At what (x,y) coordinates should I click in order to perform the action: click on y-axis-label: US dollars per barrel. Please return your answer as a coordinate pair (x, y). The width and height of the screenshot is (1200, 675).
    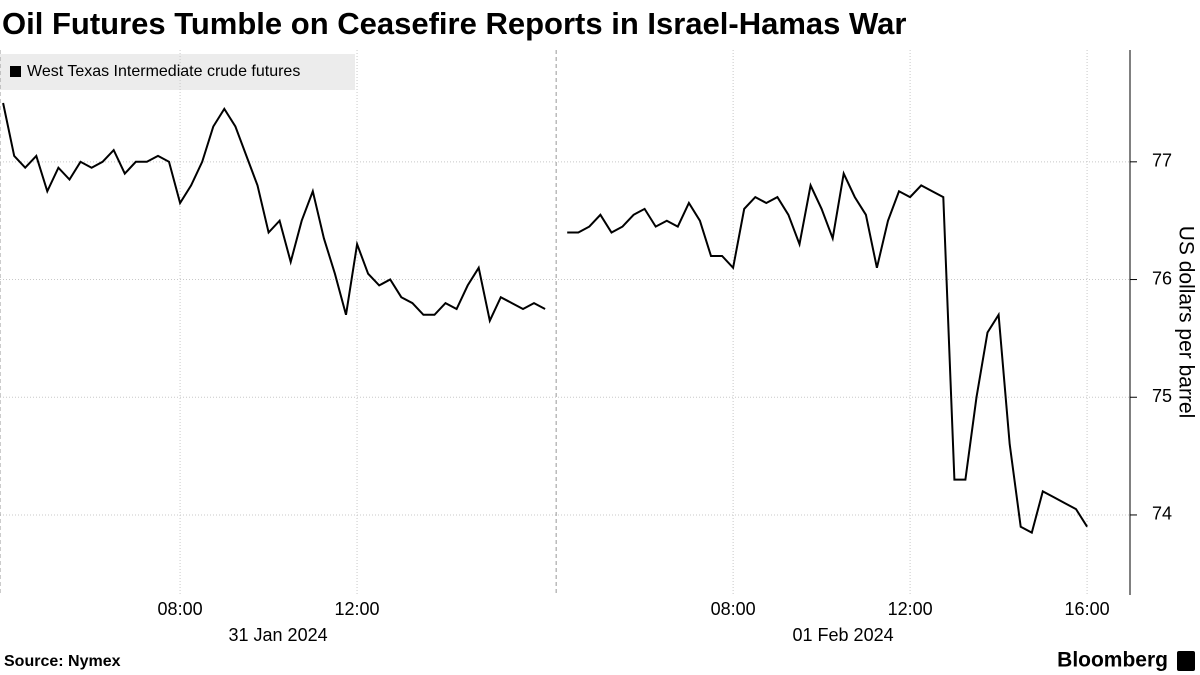
    Looking at the image, I should click on (1185, 322).